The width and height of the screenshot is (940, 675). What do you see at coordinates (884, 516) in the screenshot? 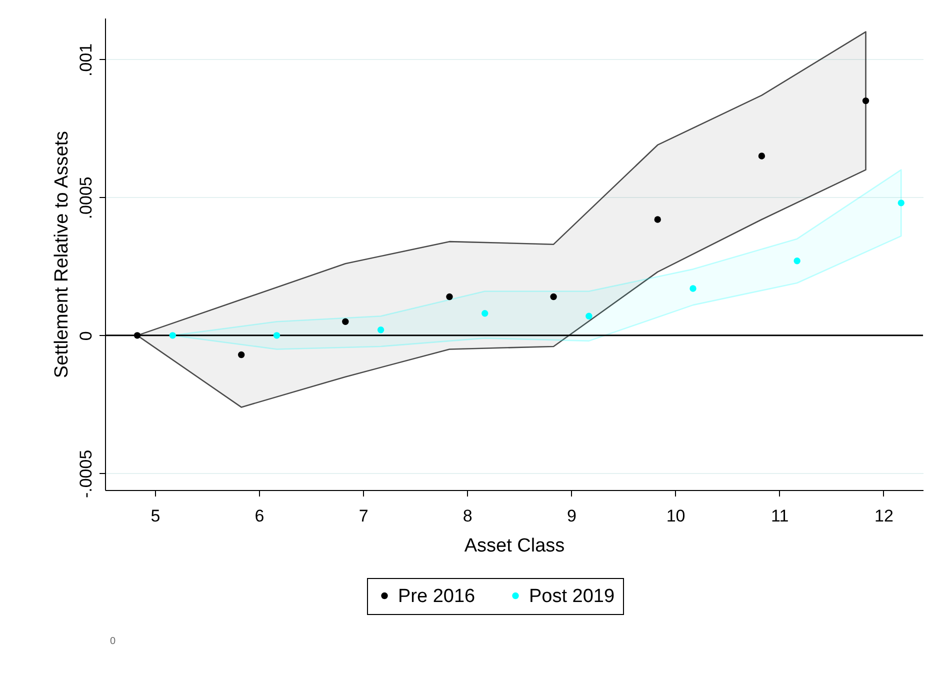
I see `x-tick-label: 12` at bounding box center [884, 516].